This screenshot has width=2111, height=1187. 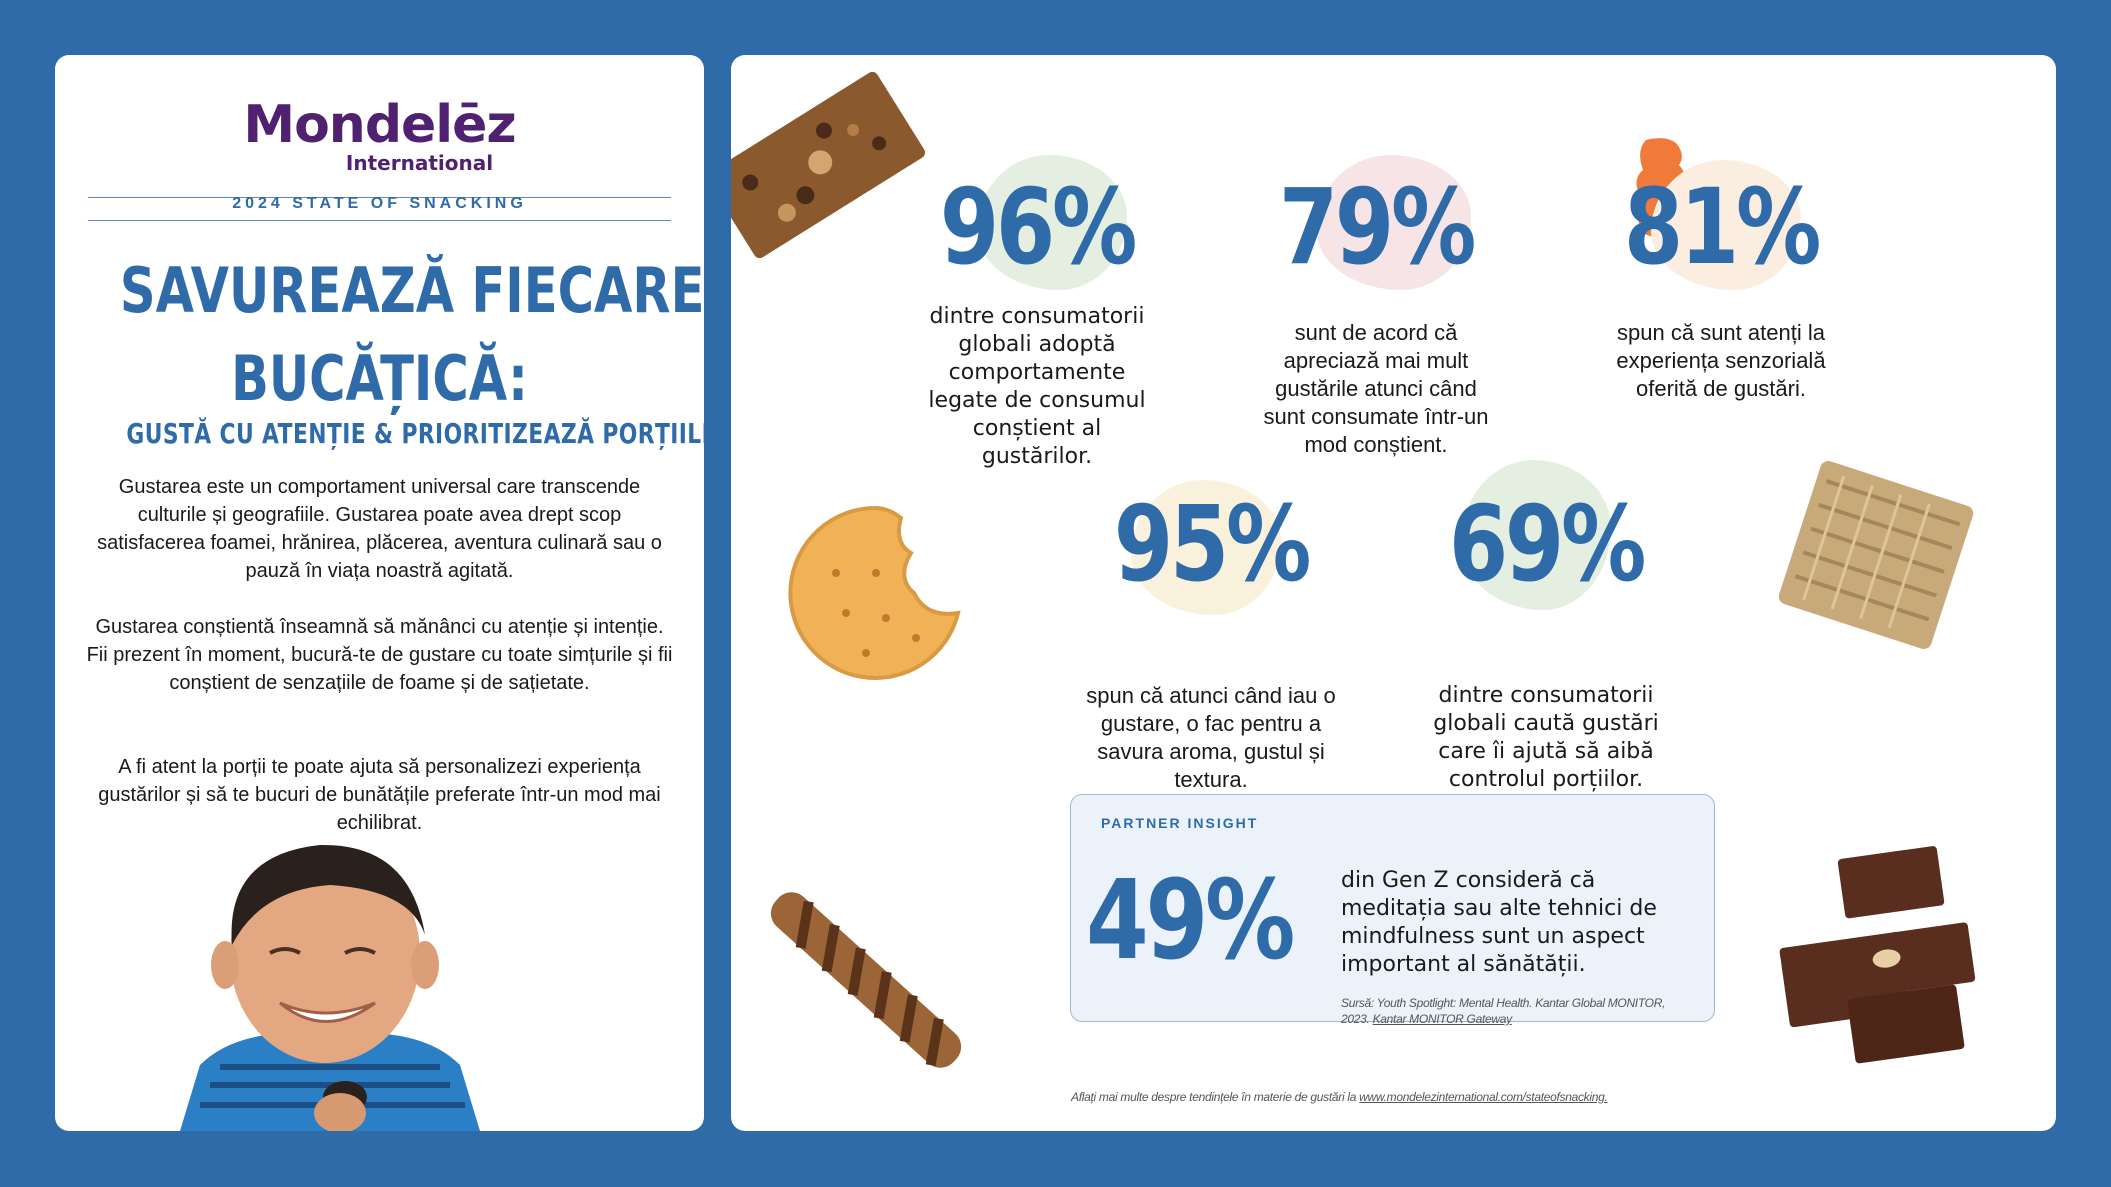 What do you see at coordinates (874, 592) in the screenshot?
I see `cracker-image` at bounding box center [874, 592].